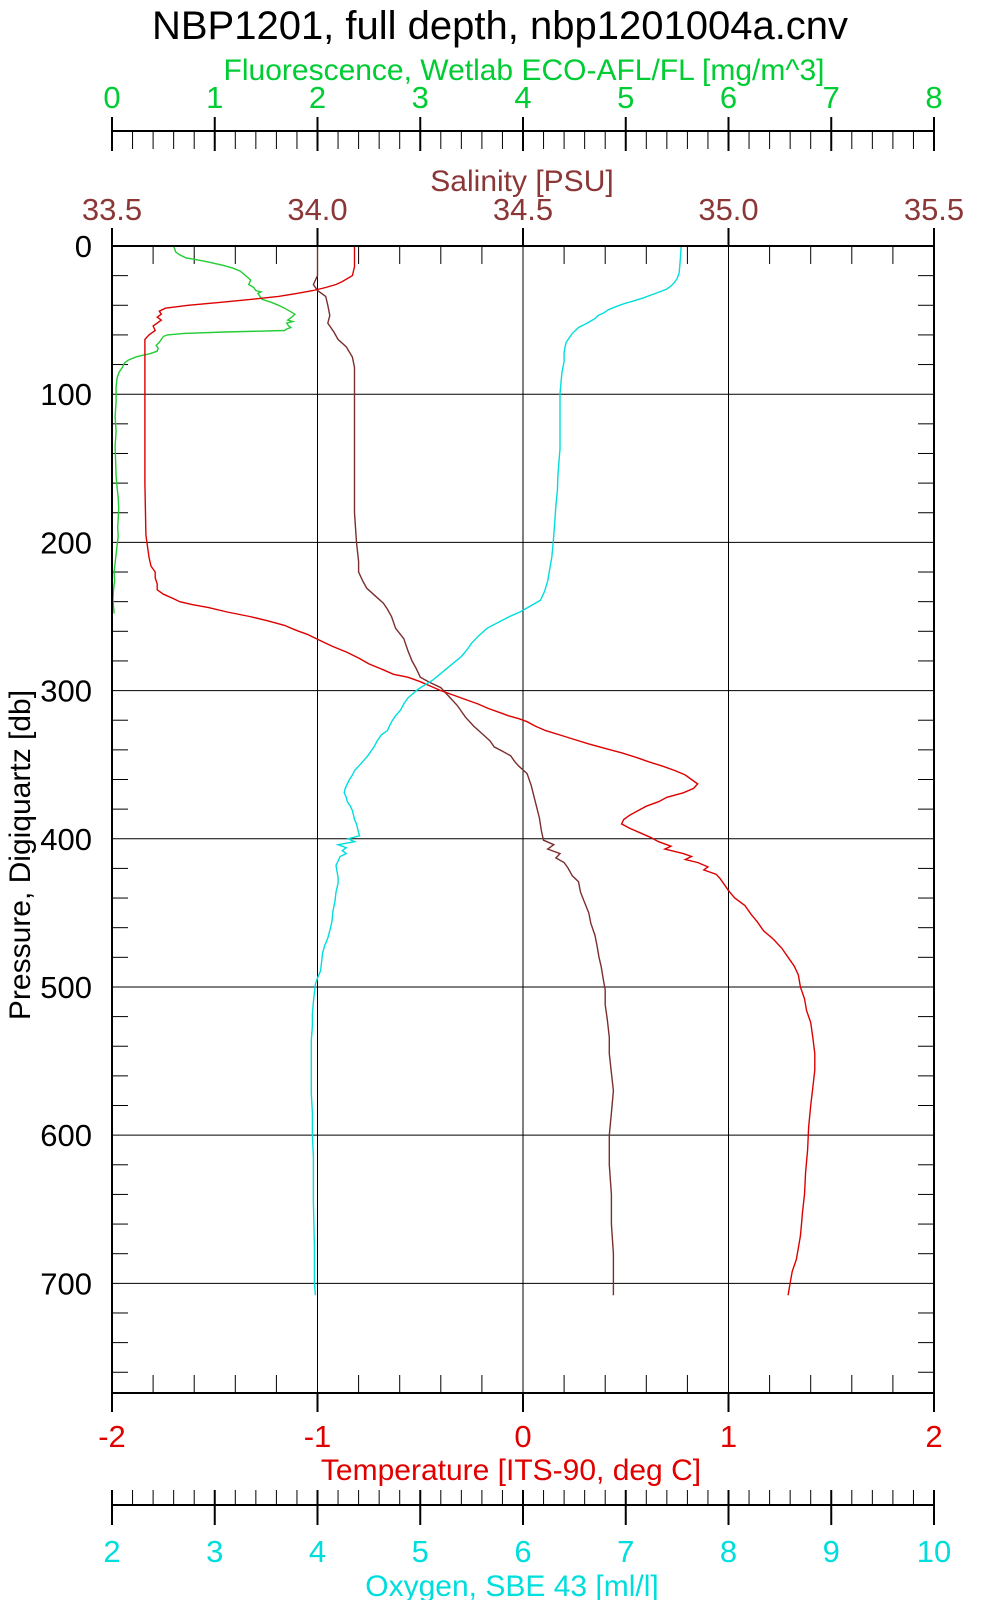 This screenshot has width=1000, height=1600. Describe the element at coordinates (420, 1551) in the screenshot. I see `oxygen-tick-label: 5` at that location.